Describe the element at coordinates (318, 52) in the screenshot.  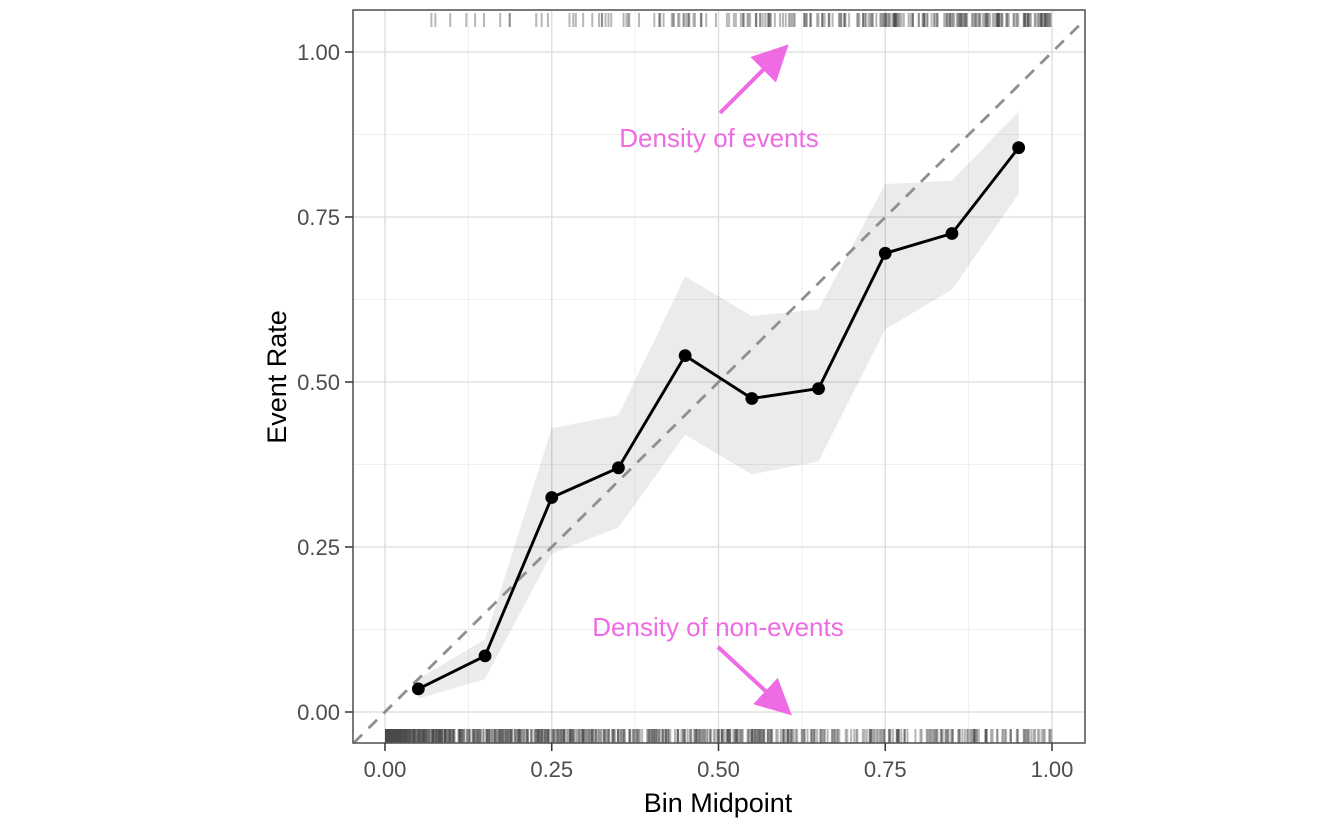
I see `y-tick-label: 1.00` at that location.